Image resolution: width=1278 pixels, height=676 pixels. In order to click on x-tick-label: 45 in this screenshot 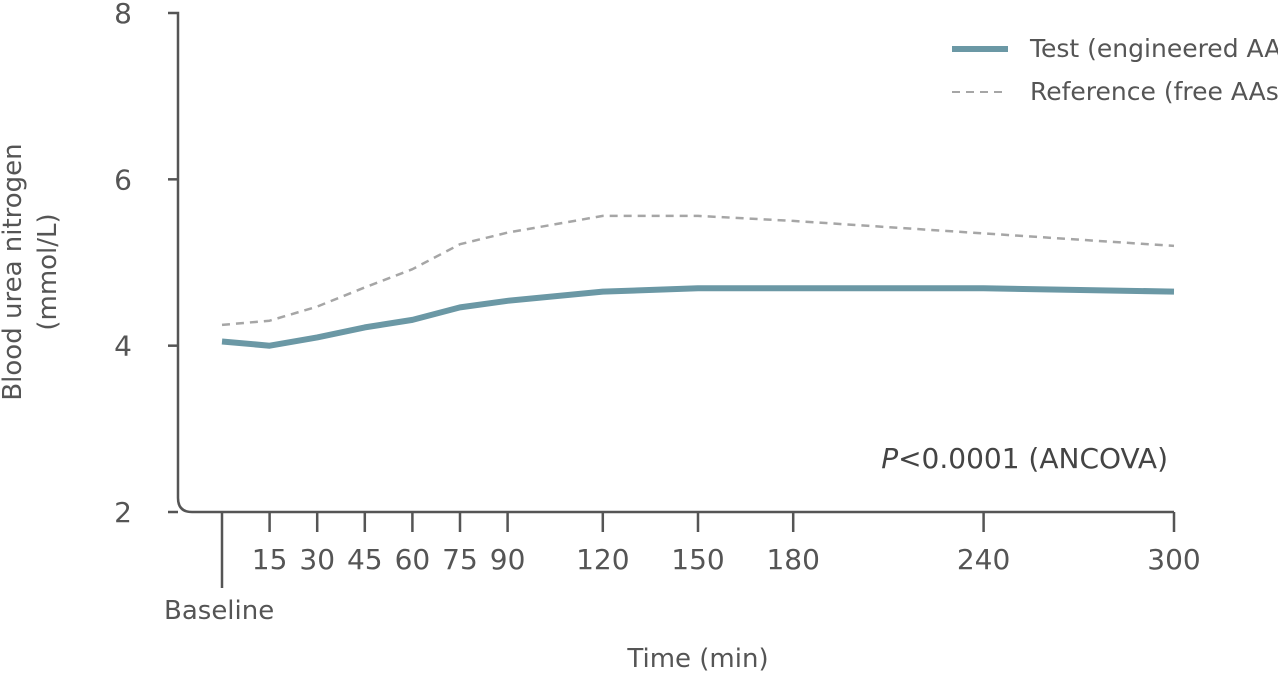, I will do `click(365, 559)`.